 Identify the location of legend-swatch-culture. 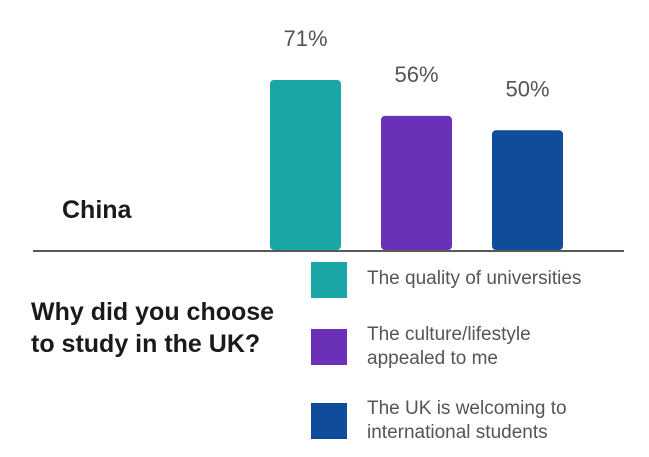
(329, 347).